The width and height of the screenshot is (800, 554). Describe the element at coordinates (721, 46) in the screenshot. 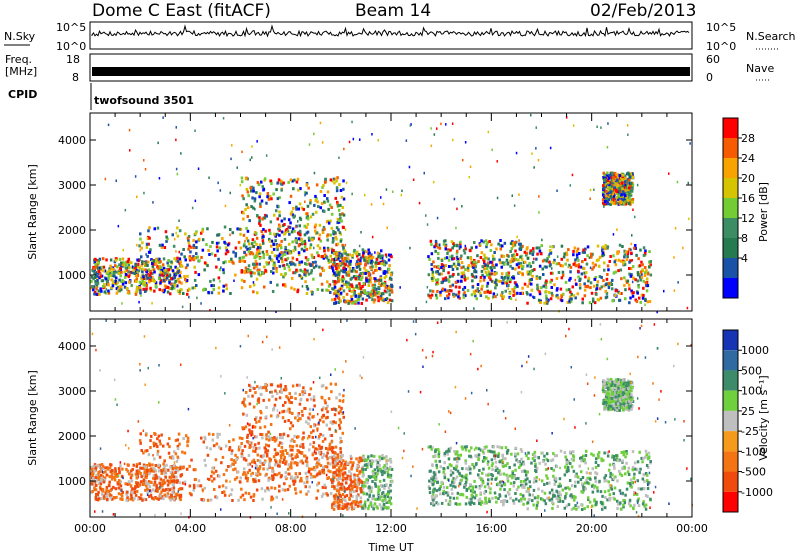

I see `nsearch-tick-bottom: 10^0` at that location.